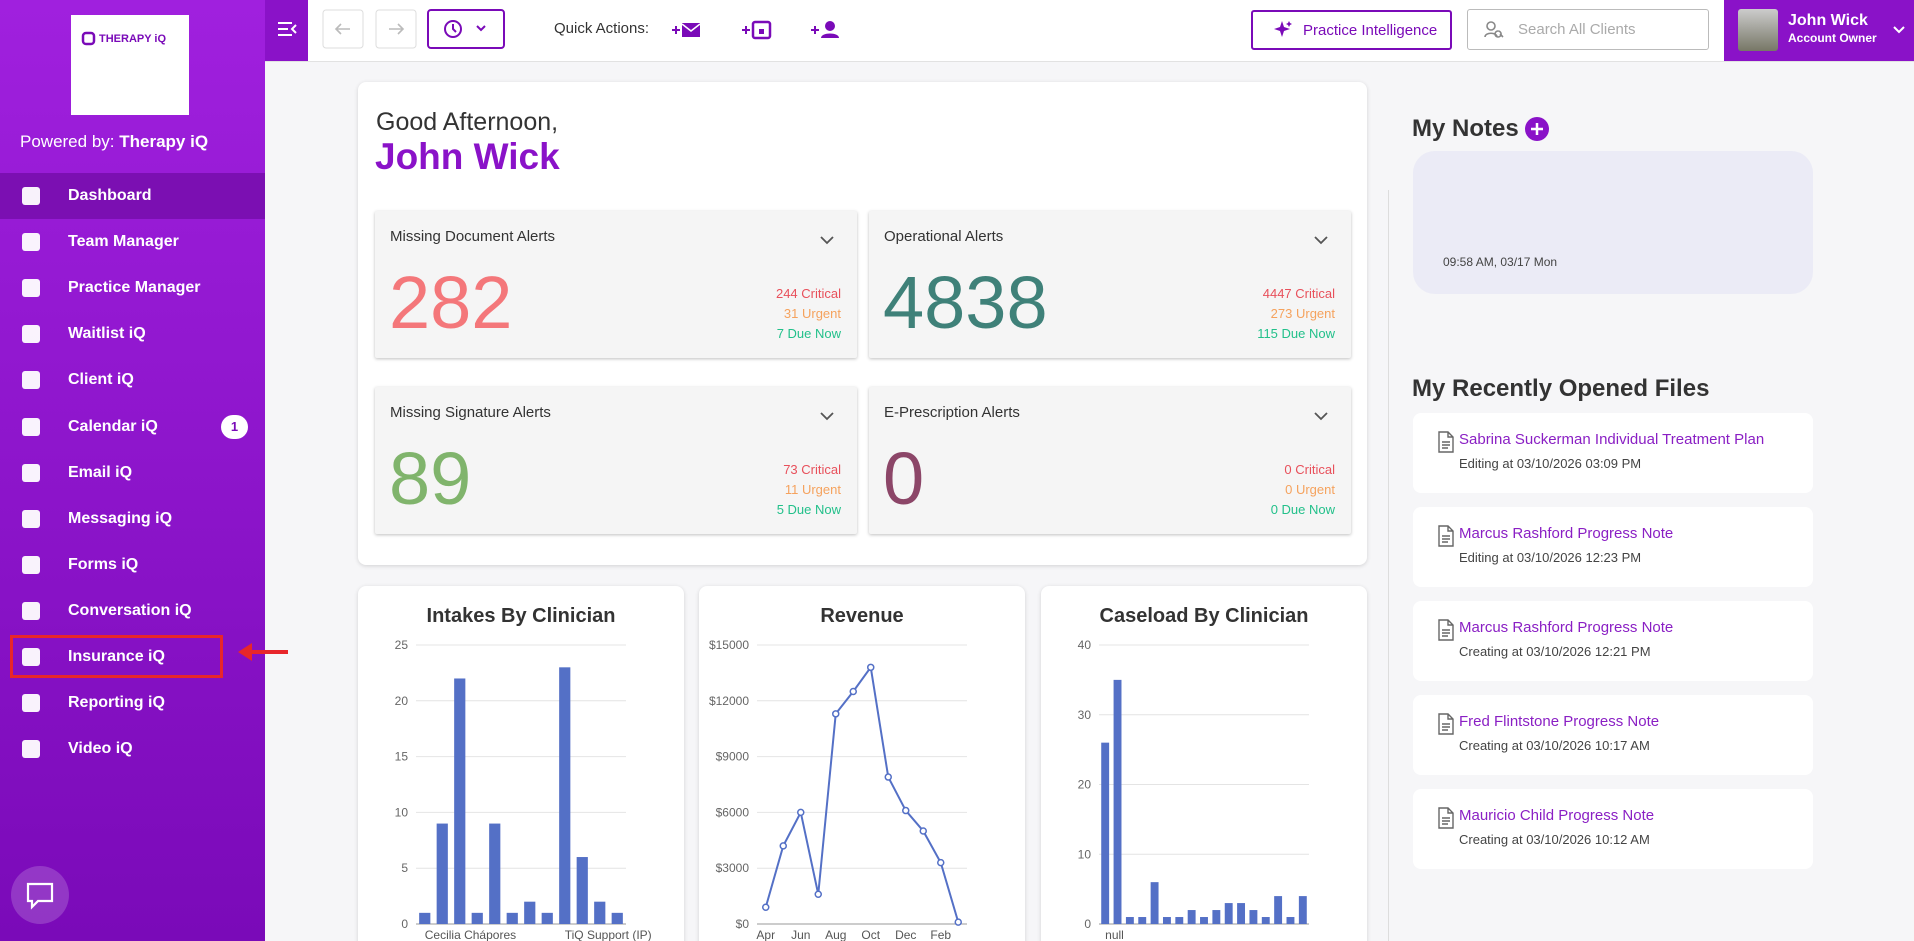 Image resolution: width=1914 pixels, height=941 pixels. Describe the element at coordinates (88, 38) in the screenshot. I see `logo-icon` at that location.